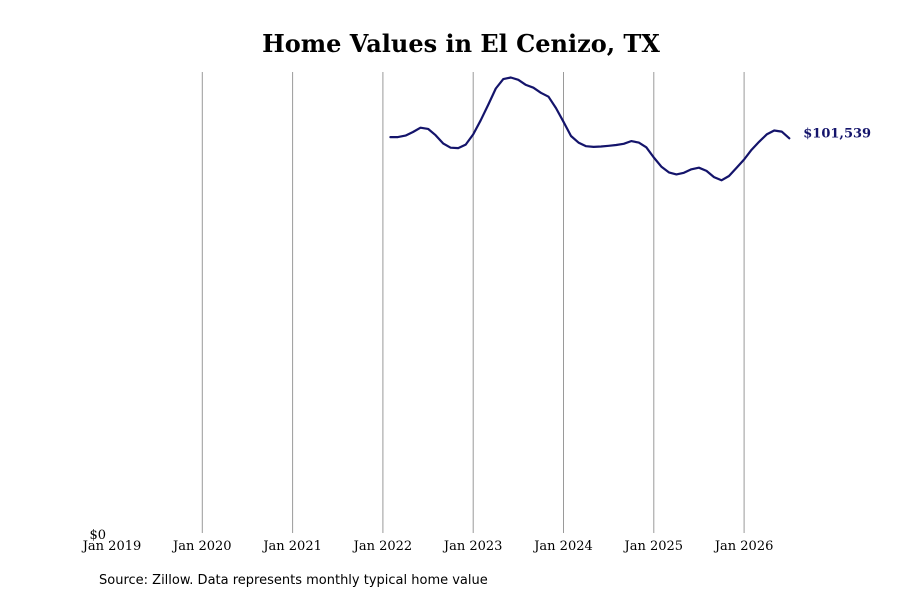 The height and width of the screenshot is (600, 900). Describe the element at coordinates (590, 129) in the screenshot. I see `series-line` at that location.